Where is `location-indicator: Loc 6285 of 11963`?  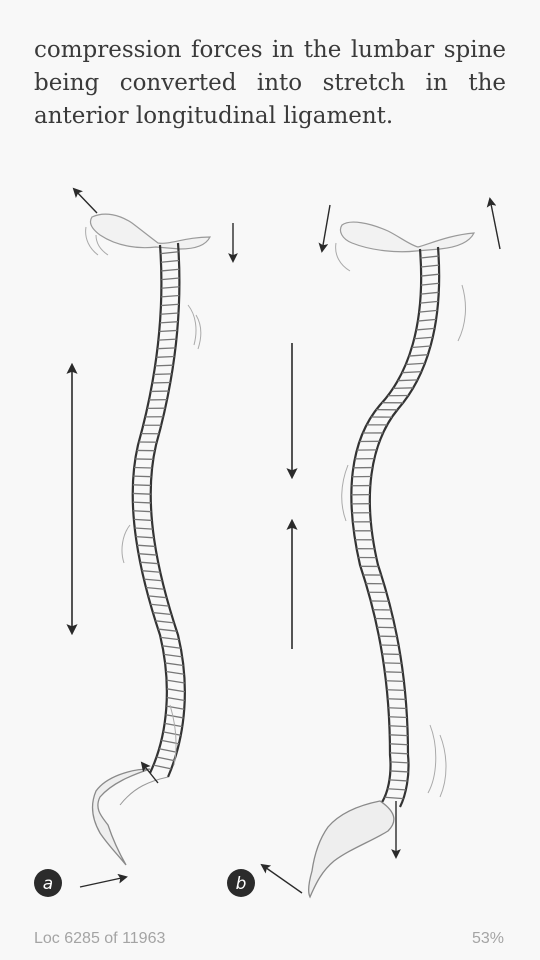
location-indicator: Loc 6285 of 11963 is located at coordinates (100, 938).